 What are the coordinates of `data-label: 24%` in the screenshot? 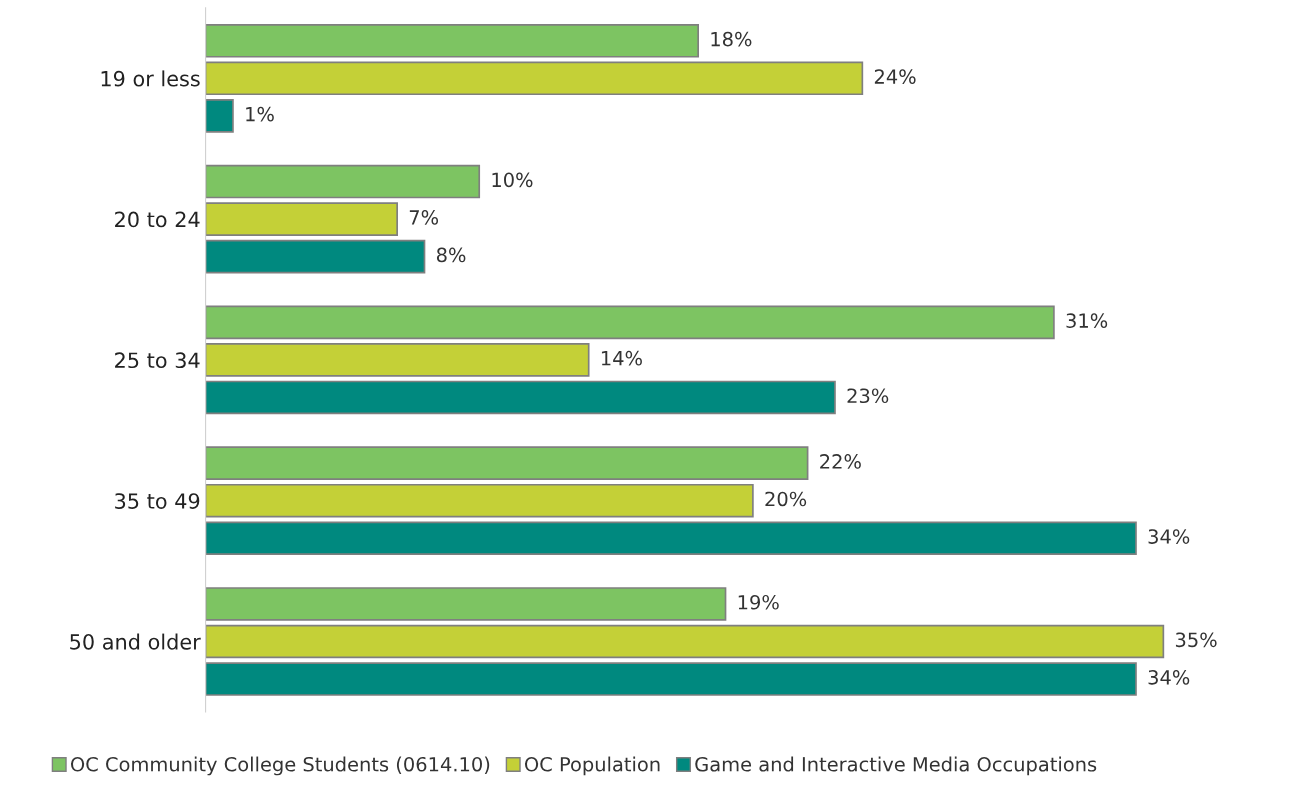 It's located at (895, 76).